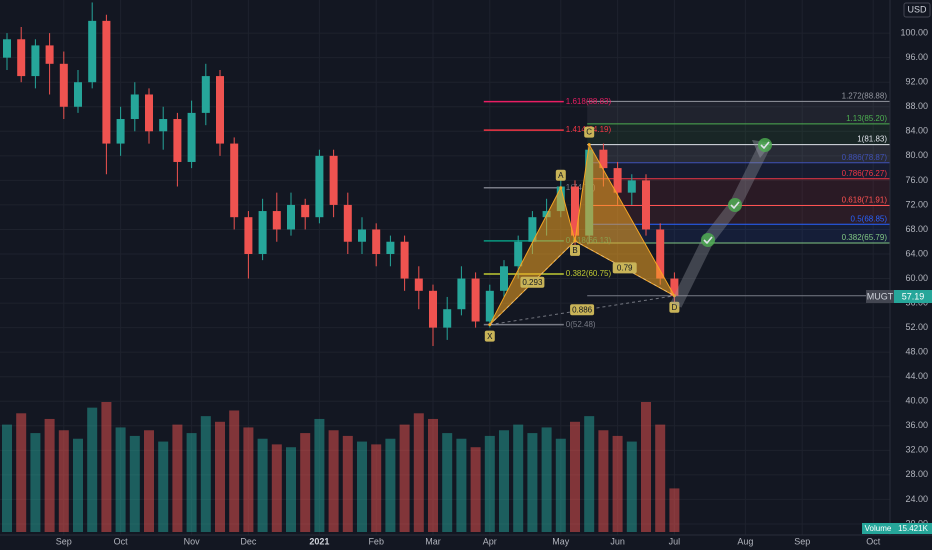  I want to click on projection-path, so click(720, 225).